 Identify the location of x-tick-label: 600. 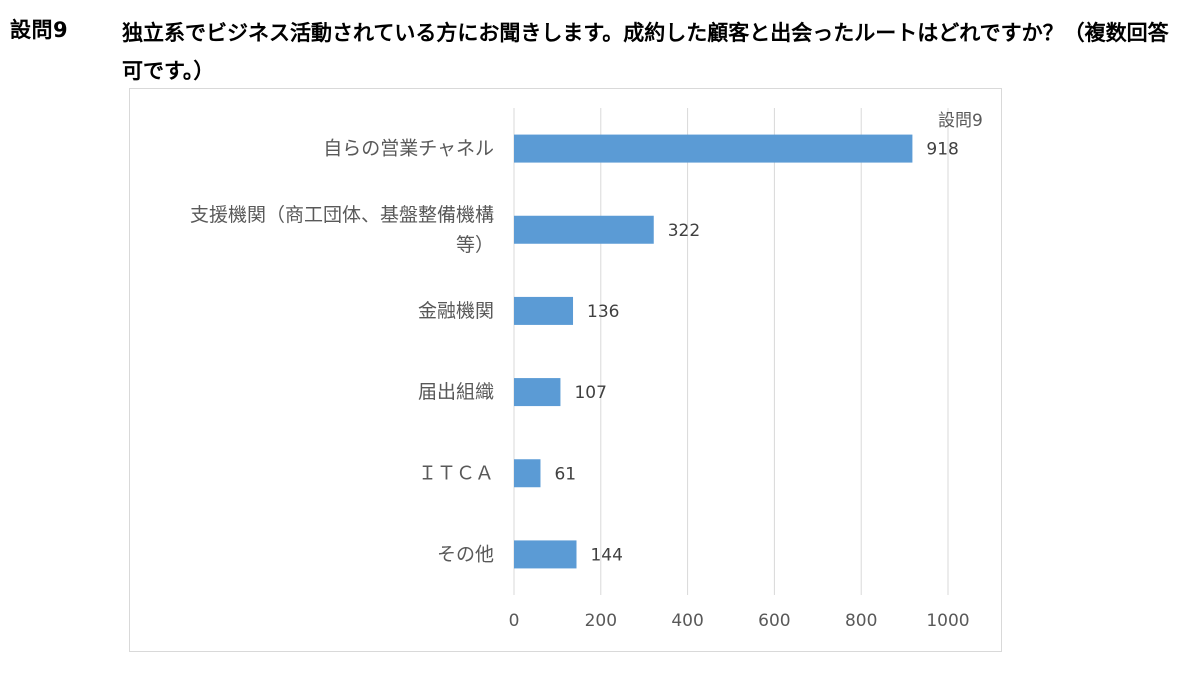
(774, 621).